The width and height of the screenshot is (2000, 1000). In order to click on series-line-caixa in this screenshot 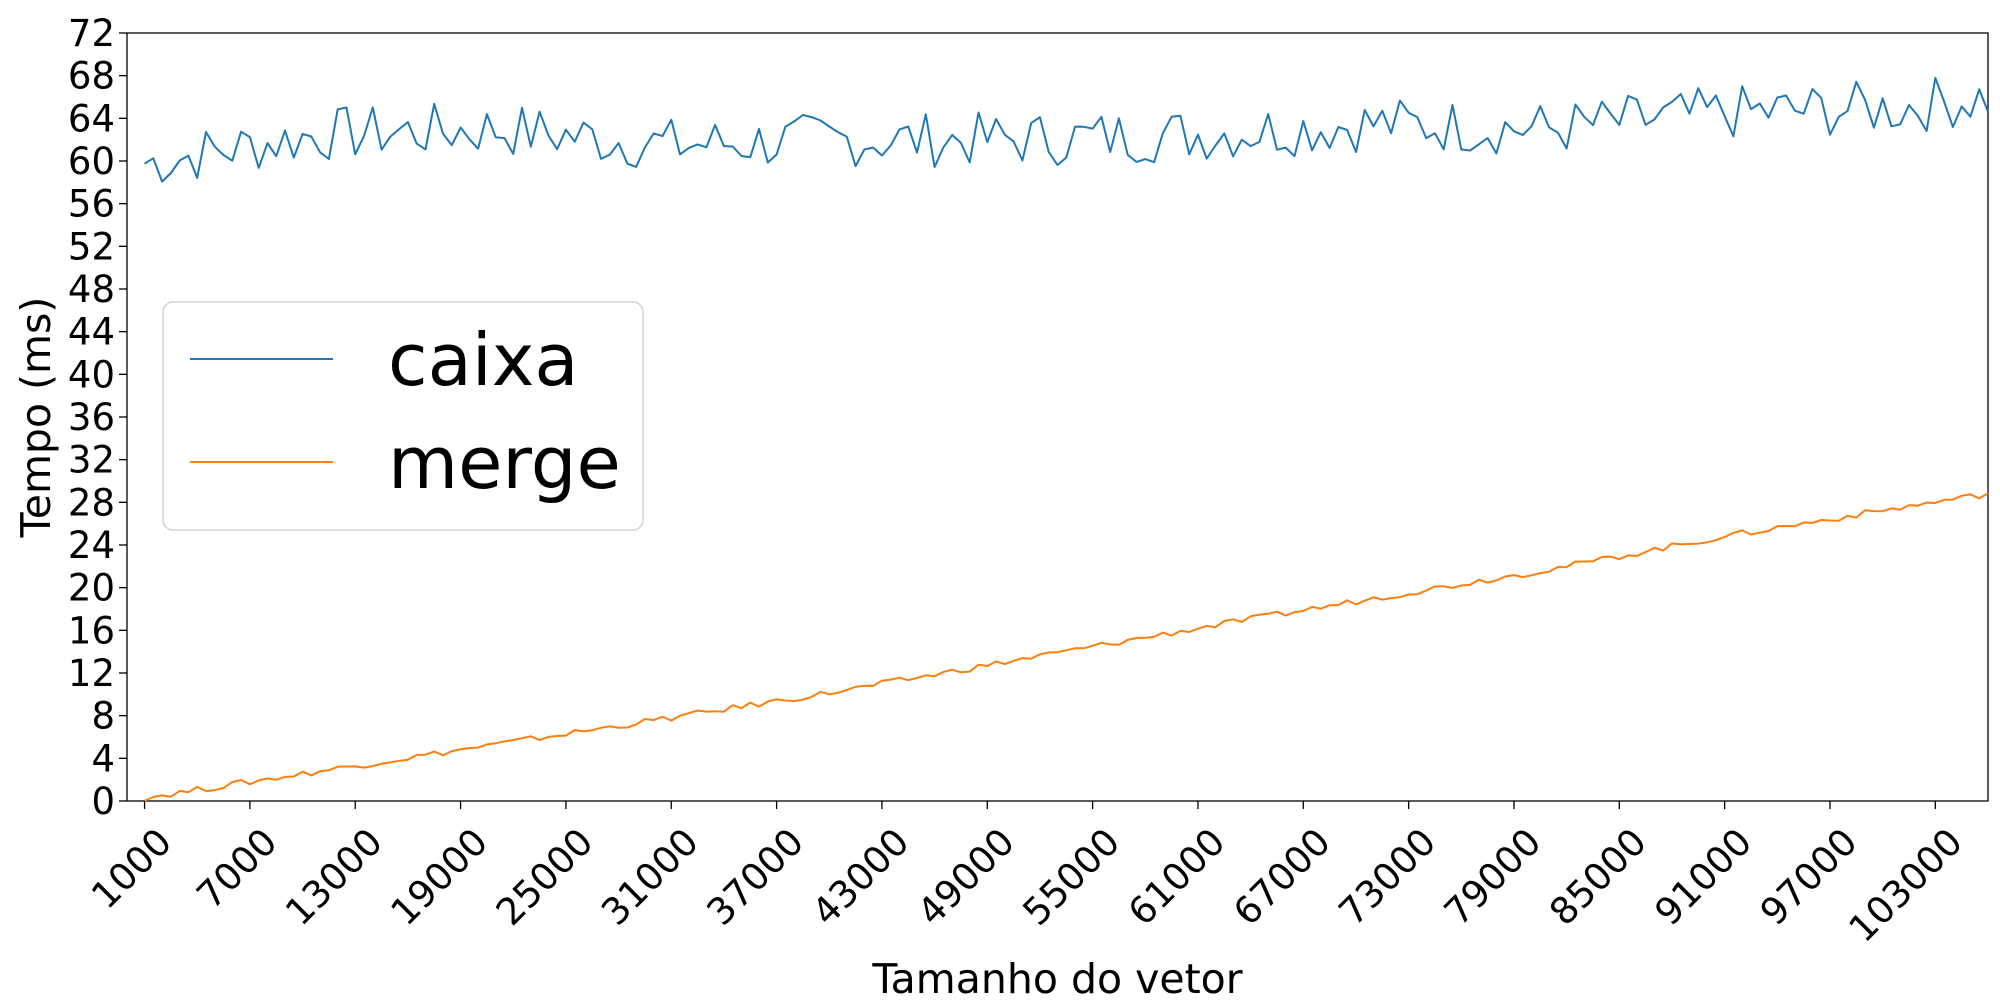, I will do `click(1066, 129)`.